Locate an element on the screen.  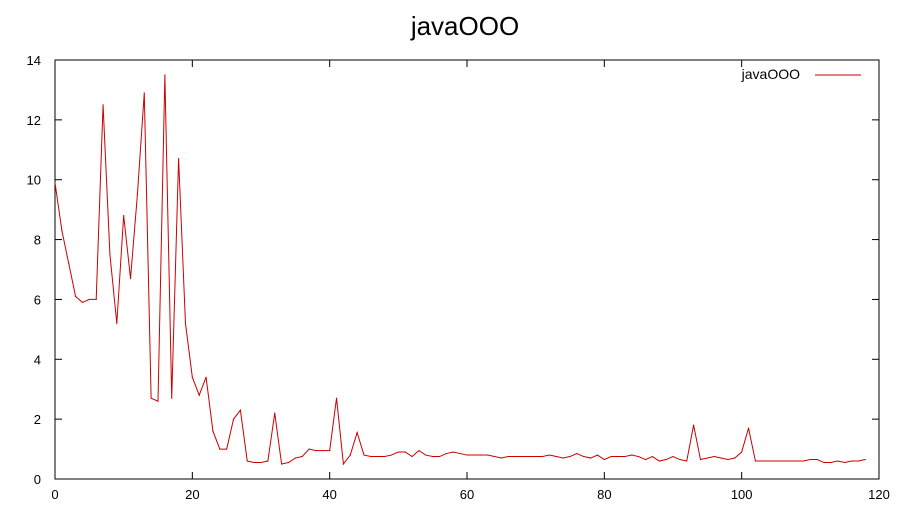
y-tick-label: 12 is located at coordinates (34, 120).